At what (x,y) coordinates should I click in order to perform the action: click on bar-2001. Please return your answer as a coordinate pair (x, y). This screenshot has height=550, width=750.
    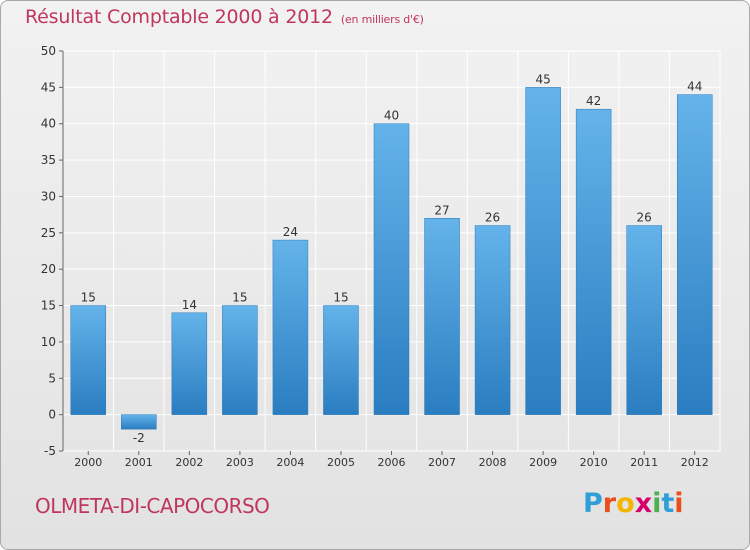
    Looking at the image, I should click on (139, 422).